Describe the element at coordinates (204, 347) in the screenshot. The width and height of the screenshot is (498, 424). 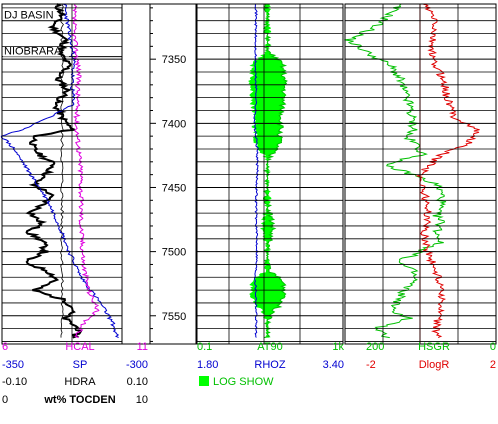
I see `scale-left-value: 0.1` at that location.